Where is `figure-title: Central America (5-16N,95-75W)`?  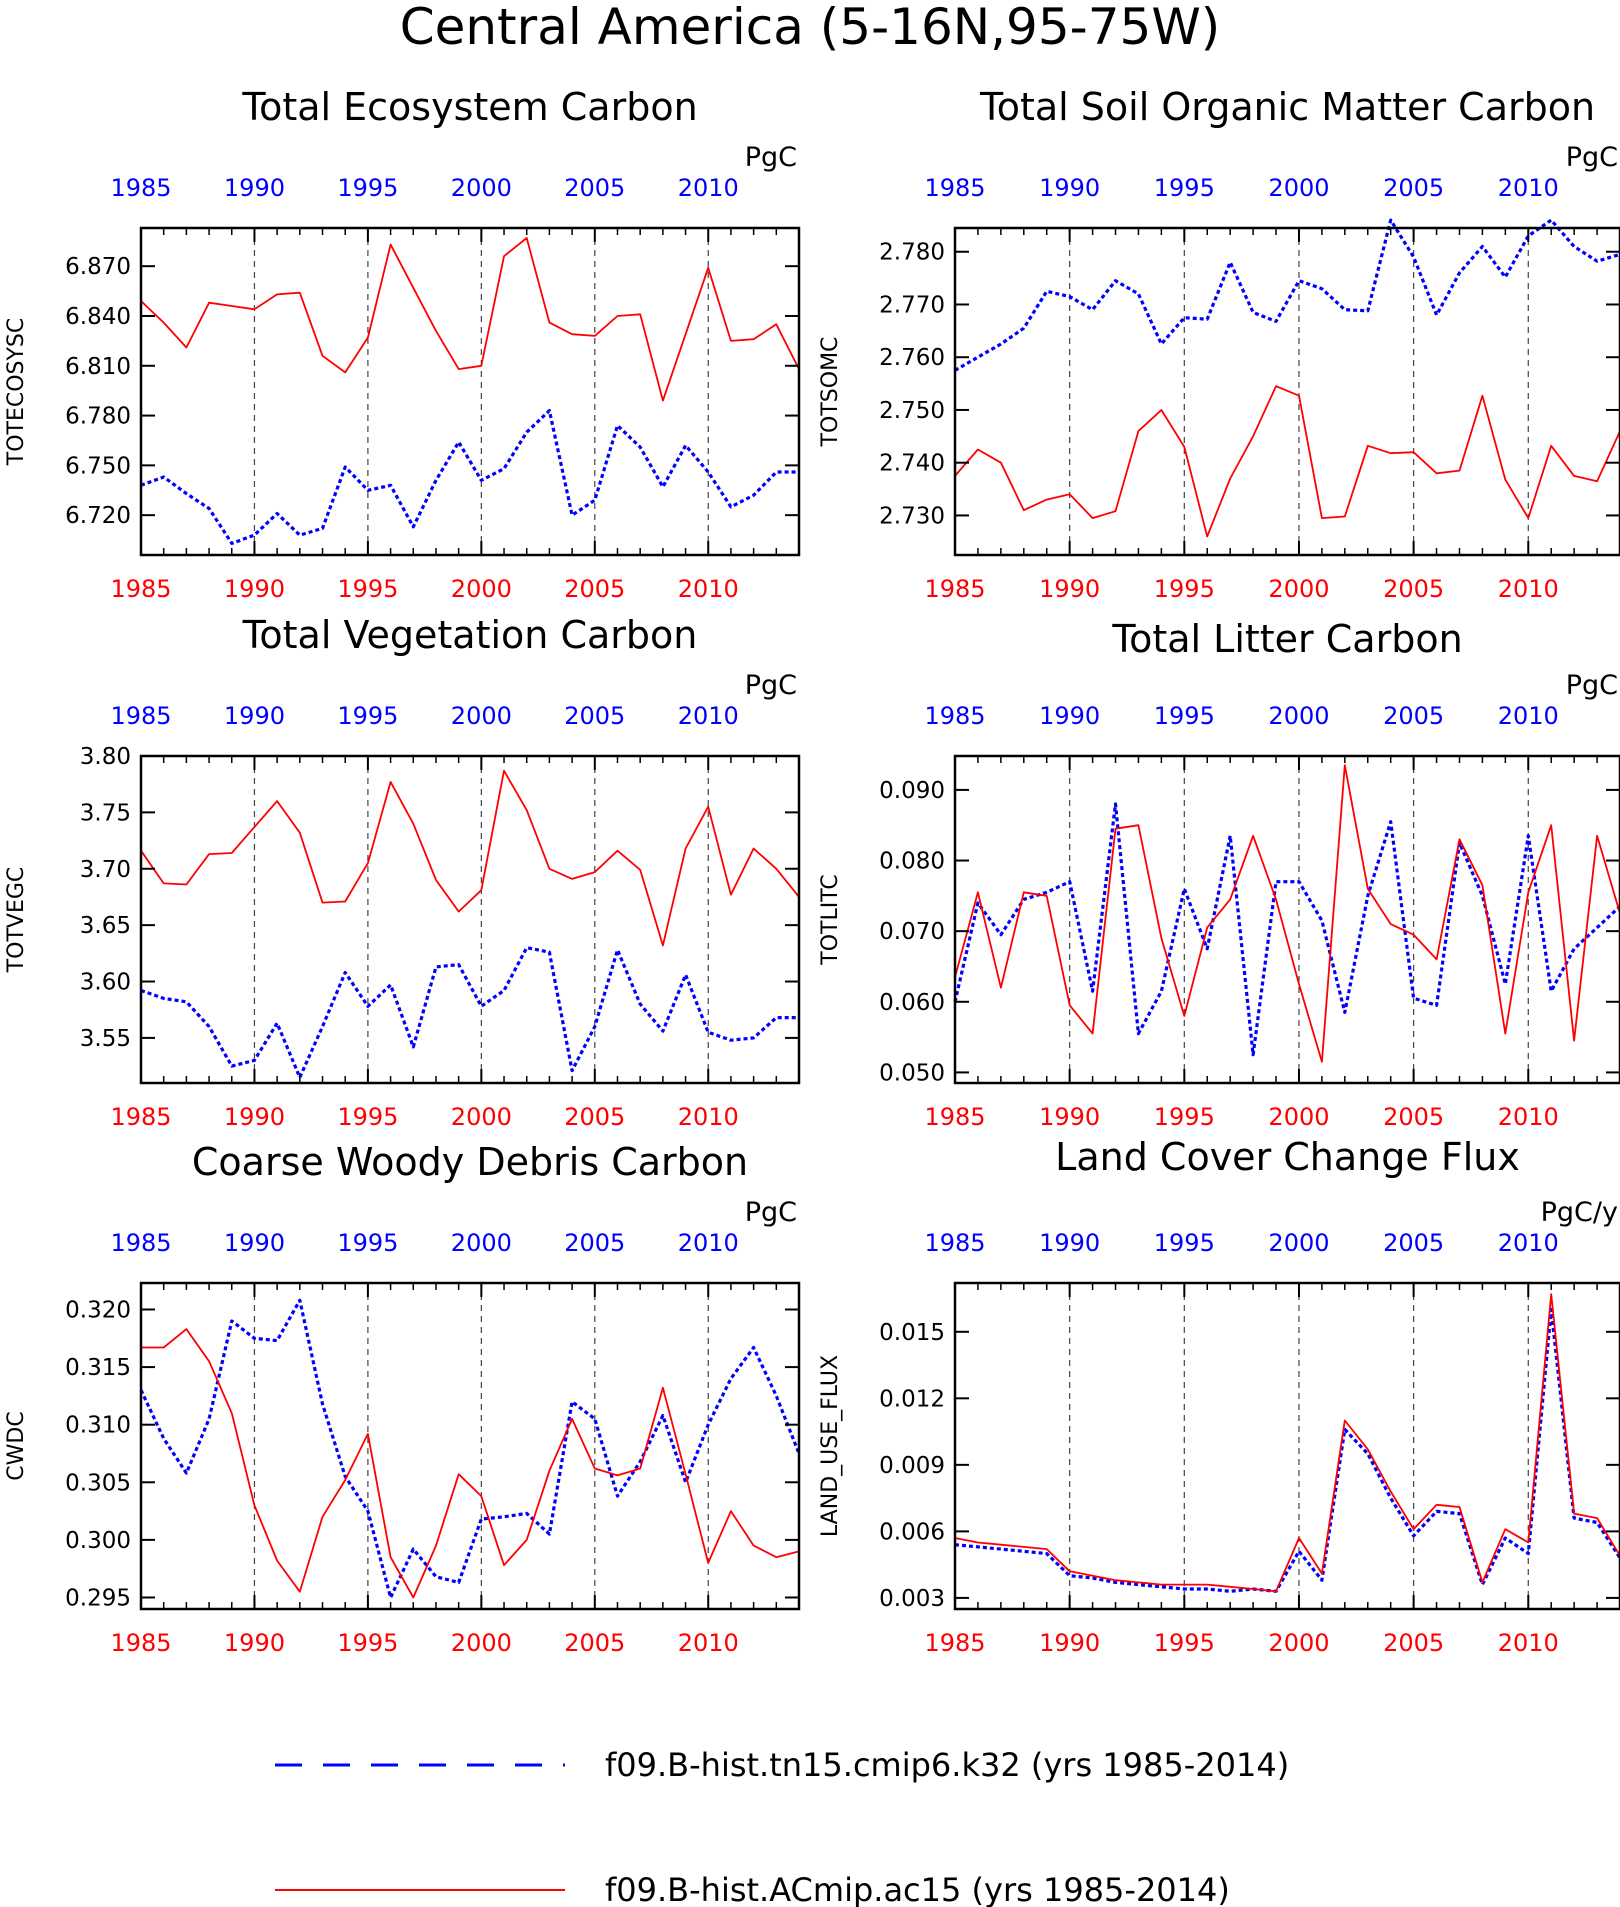
figure-title: Central America (5-16N,95-75W) is located at coordinates (810, 28).